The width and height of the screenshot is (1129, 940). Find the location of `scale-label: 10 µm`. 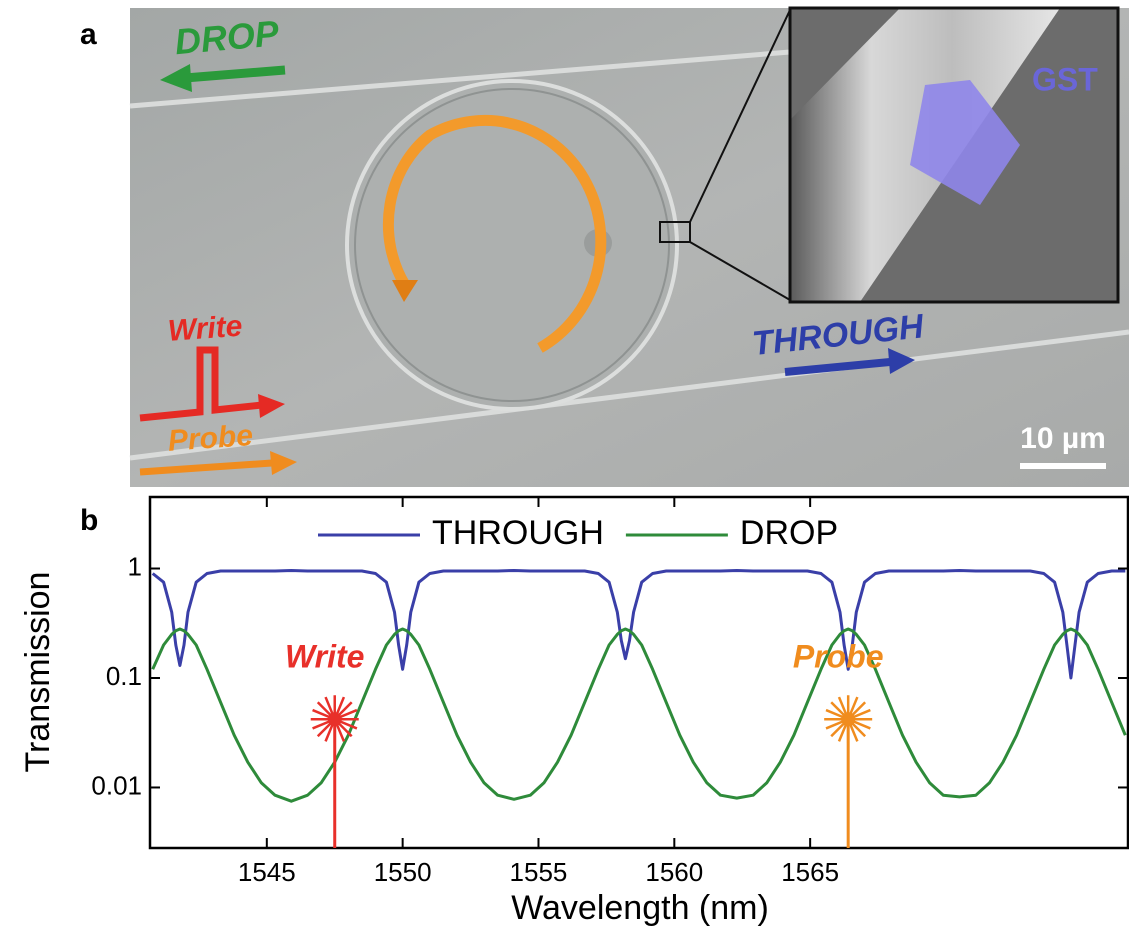

scale-label: 10 µm is located at coordinates (1063, 438).